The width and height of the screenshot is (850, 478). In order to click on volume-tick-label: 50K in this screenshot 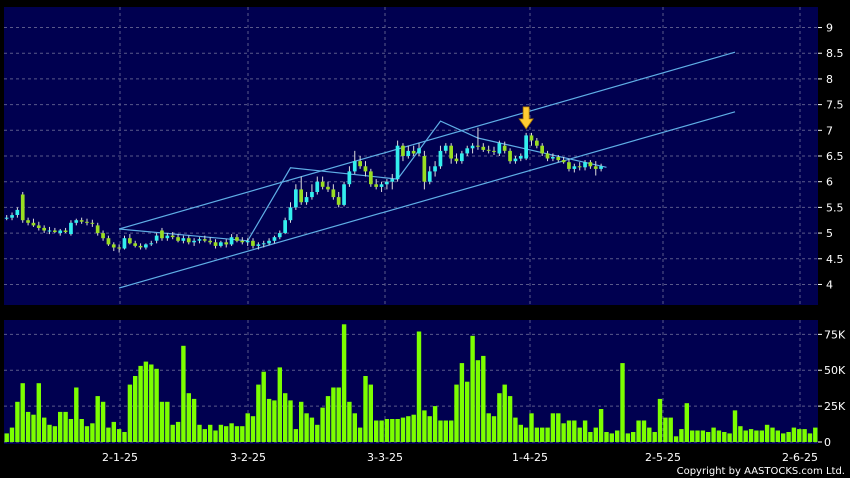, I will do `click(835, 370)`.